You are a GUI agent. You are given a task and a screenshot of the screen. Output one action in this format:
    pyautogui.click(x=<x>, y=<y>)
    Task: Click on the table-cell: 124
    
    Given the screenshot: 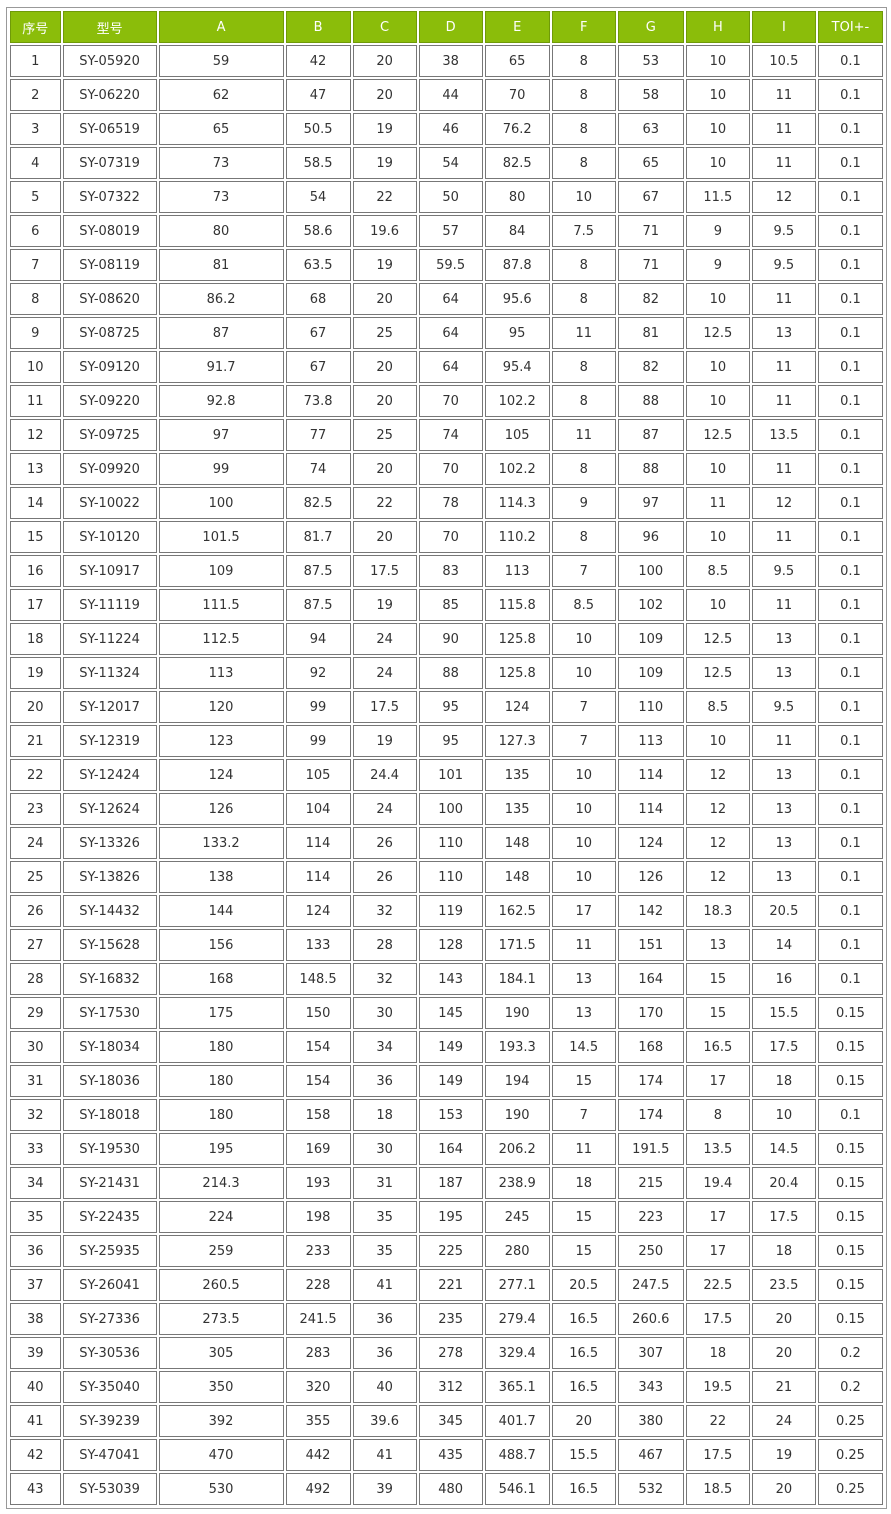 What is the action you would take?
    pyautogui.click(x=517, y=707)
    